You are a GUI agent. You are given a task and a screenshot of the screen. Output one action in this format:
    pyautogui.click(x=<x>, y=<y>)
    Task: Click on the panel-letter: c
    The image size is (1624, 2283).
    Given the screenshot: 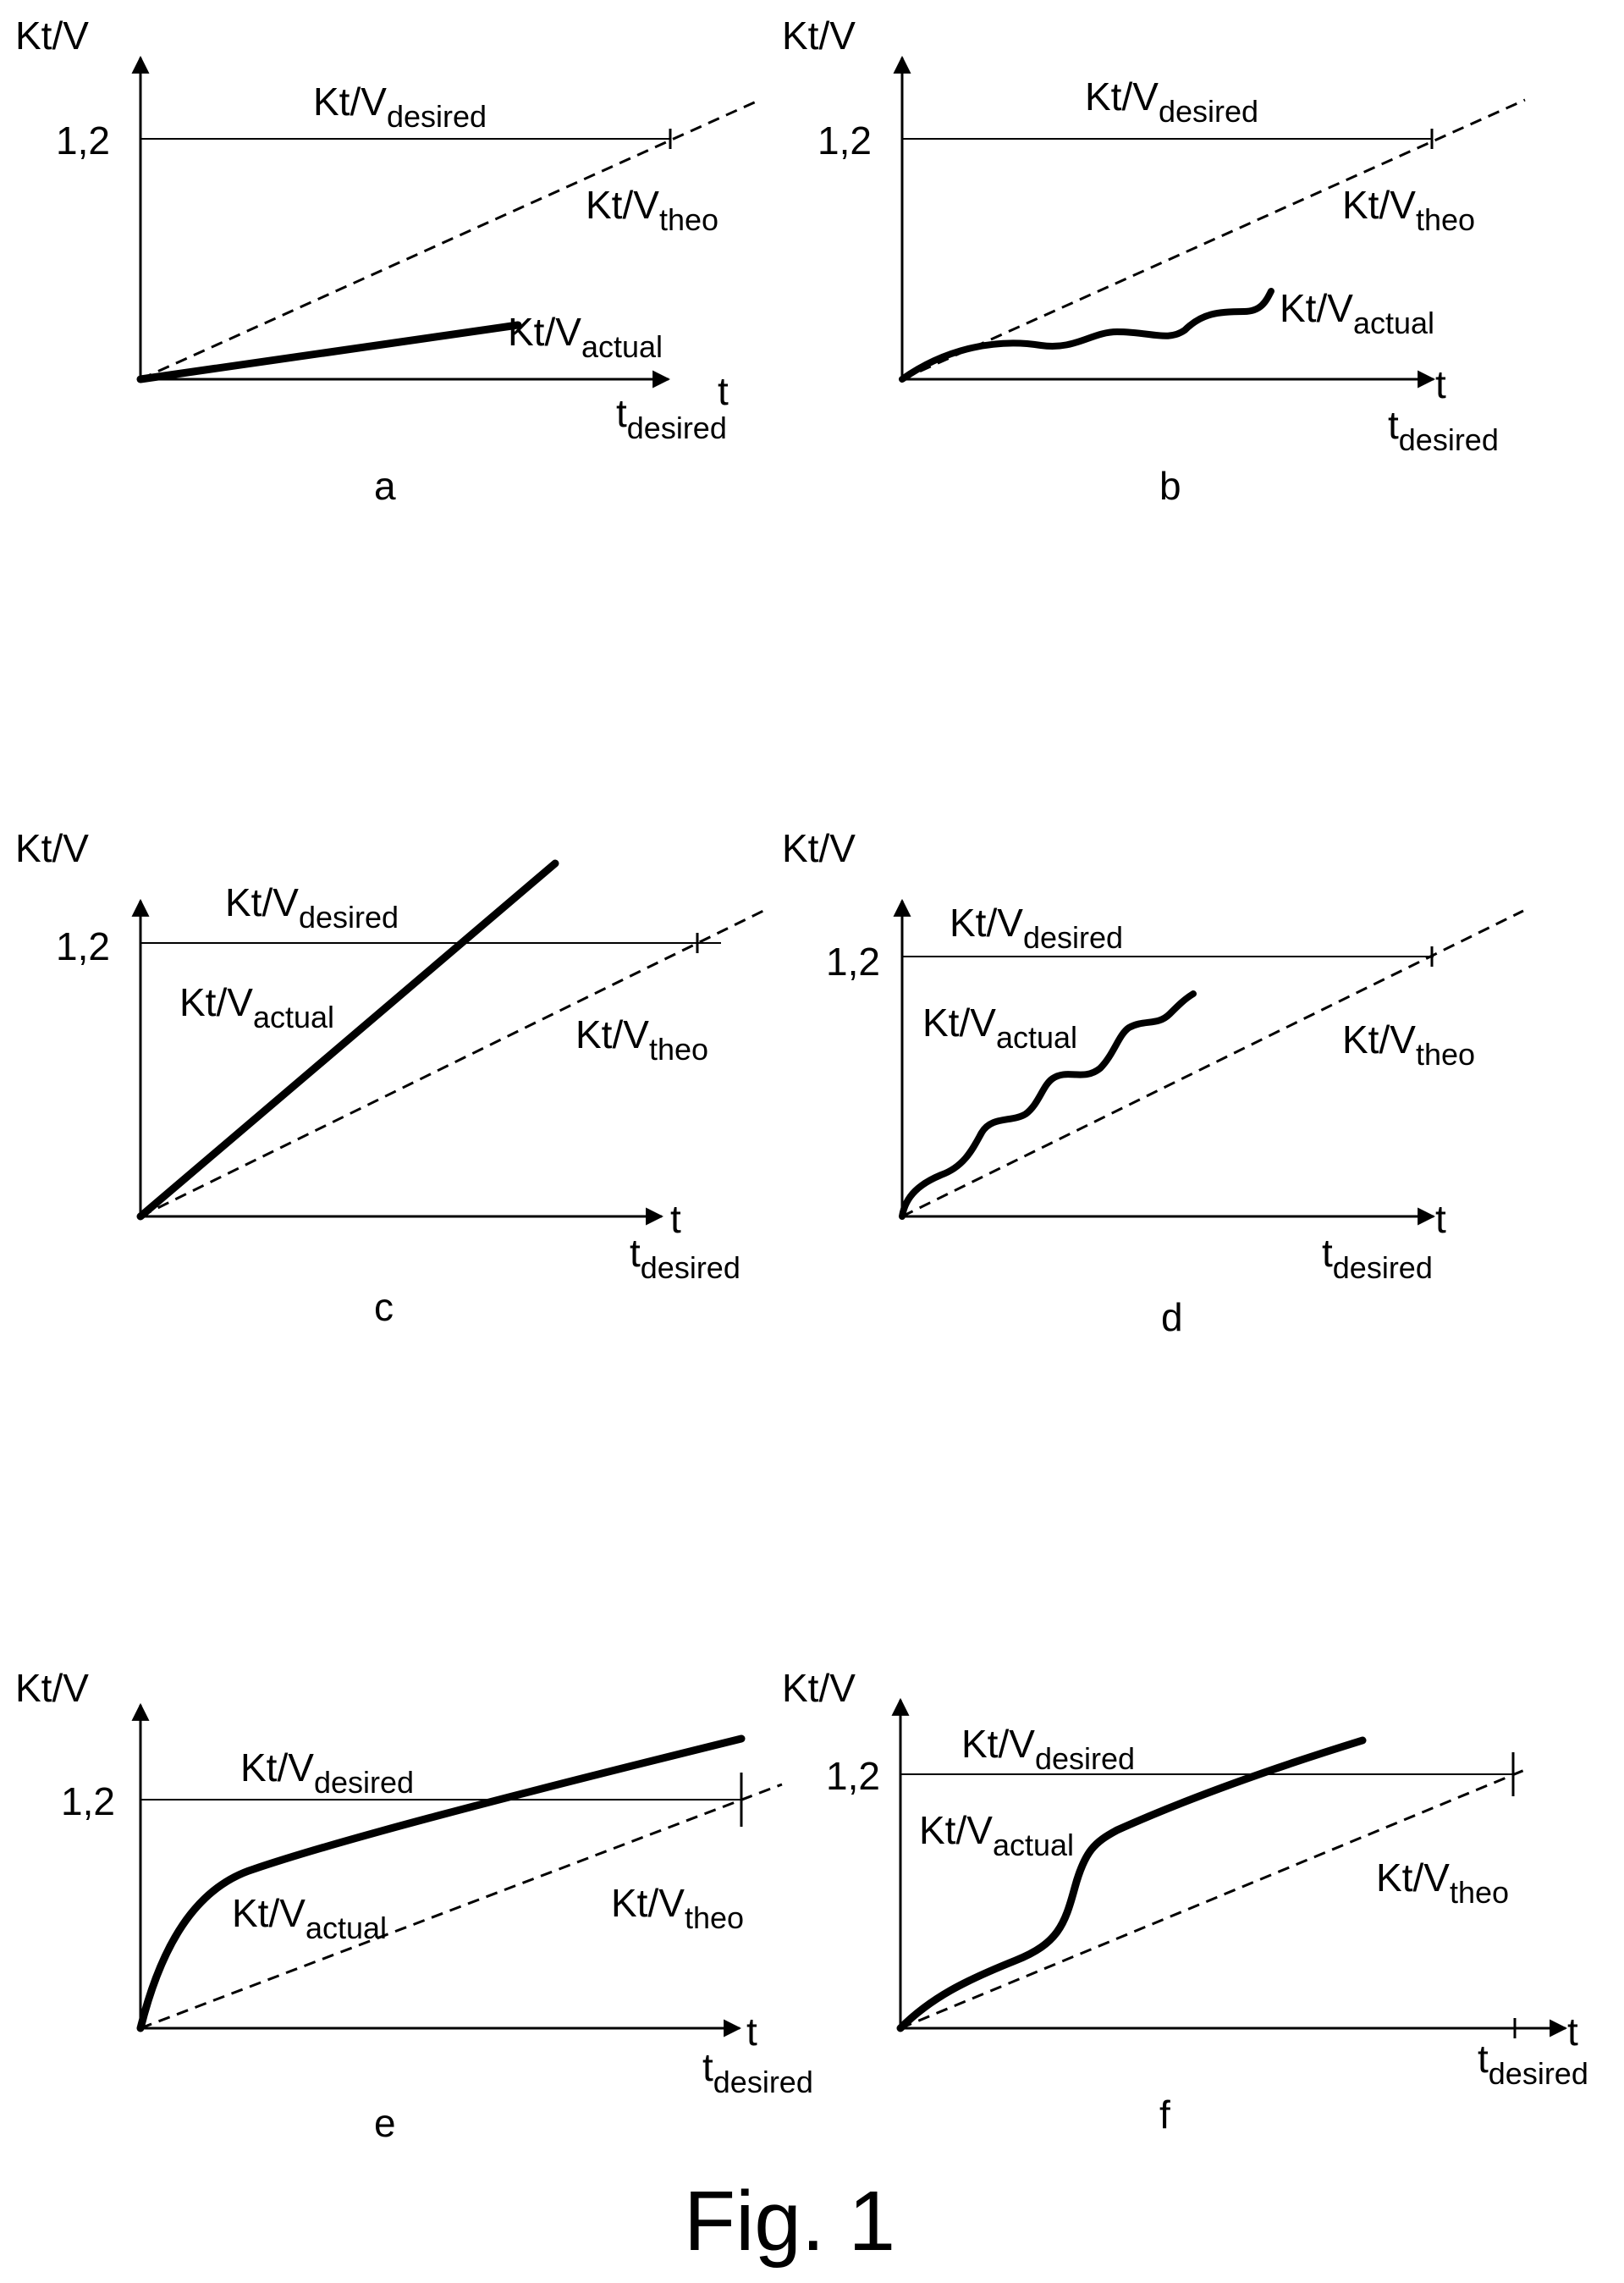 What is the action you would take?
    pyautogui.click(x=384, y=1307)
    